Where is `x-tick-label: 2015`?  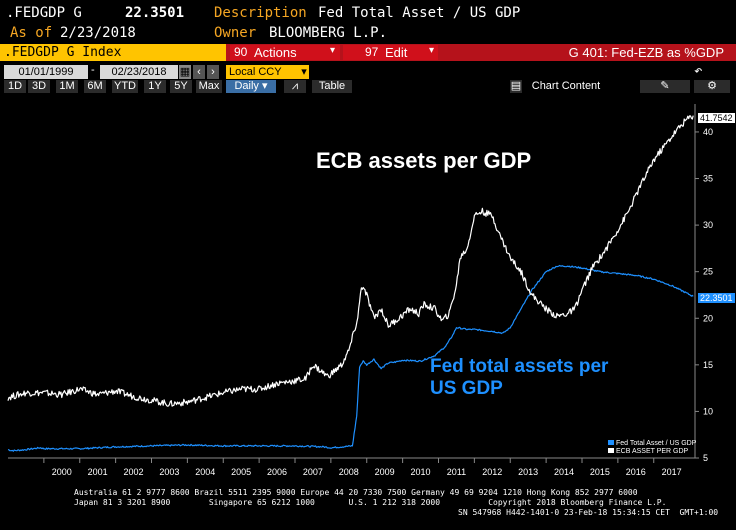 x-tick-label: 2015 is located at coordinates (600, 472).